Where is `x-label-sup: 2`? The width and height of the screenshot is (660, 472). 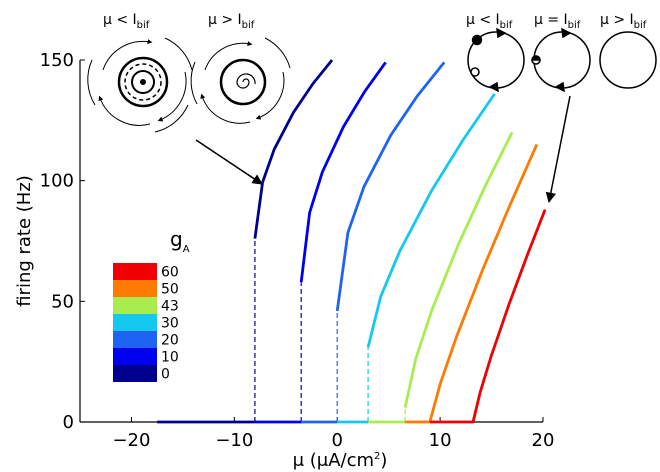 x-label-sup: 2 is located at coordinates (377, 456).